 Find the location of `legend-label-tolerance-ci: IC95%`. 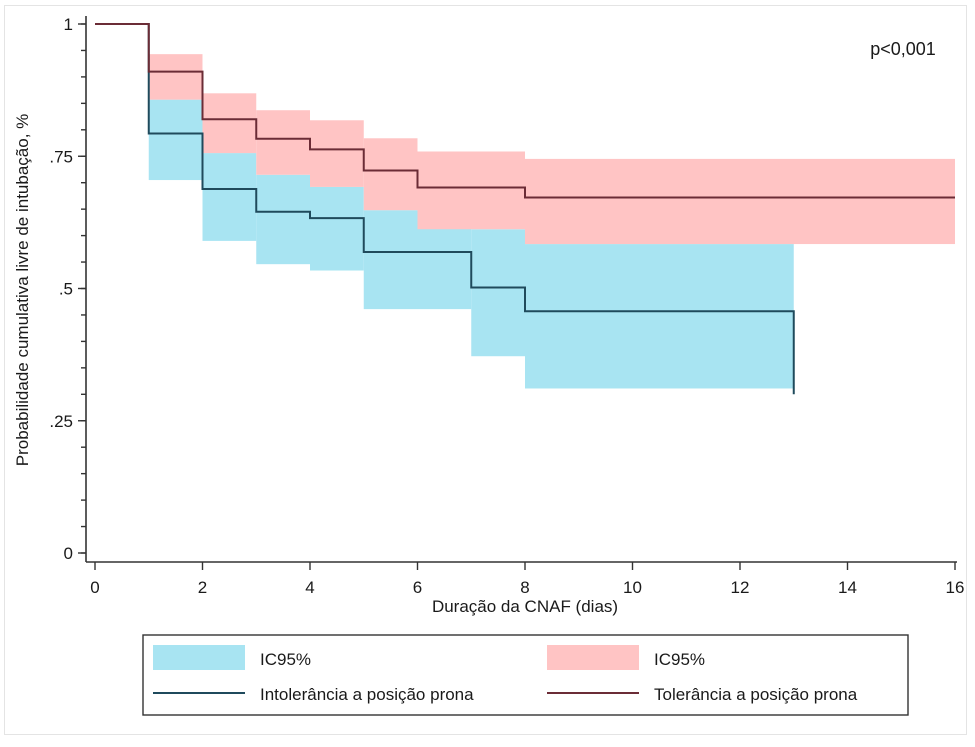

legend-label-tolerance-ci: IC95% is located at coordinates (679, 659).